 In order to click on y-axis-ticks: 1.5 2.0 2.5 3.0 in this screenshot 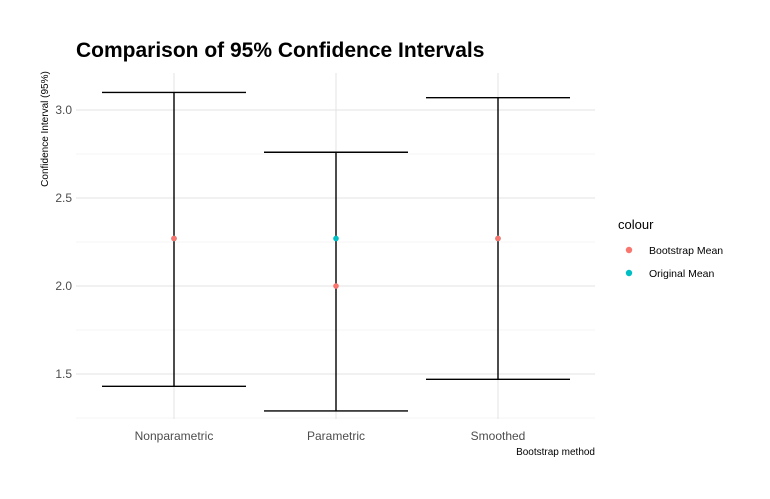, I will do `click(63, 242)`.